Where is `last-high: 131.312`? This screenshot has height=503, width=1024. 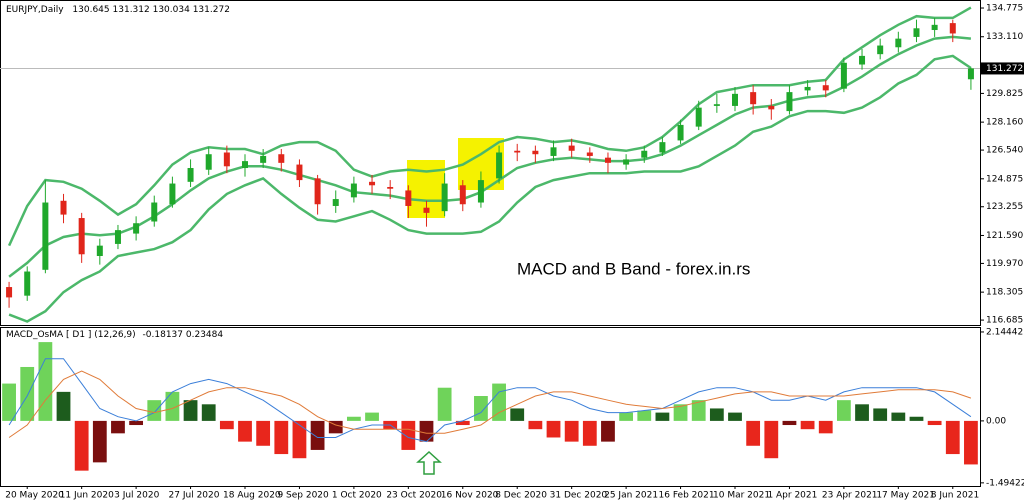 last-high: 131.312 is located at coordinates (131, 10).